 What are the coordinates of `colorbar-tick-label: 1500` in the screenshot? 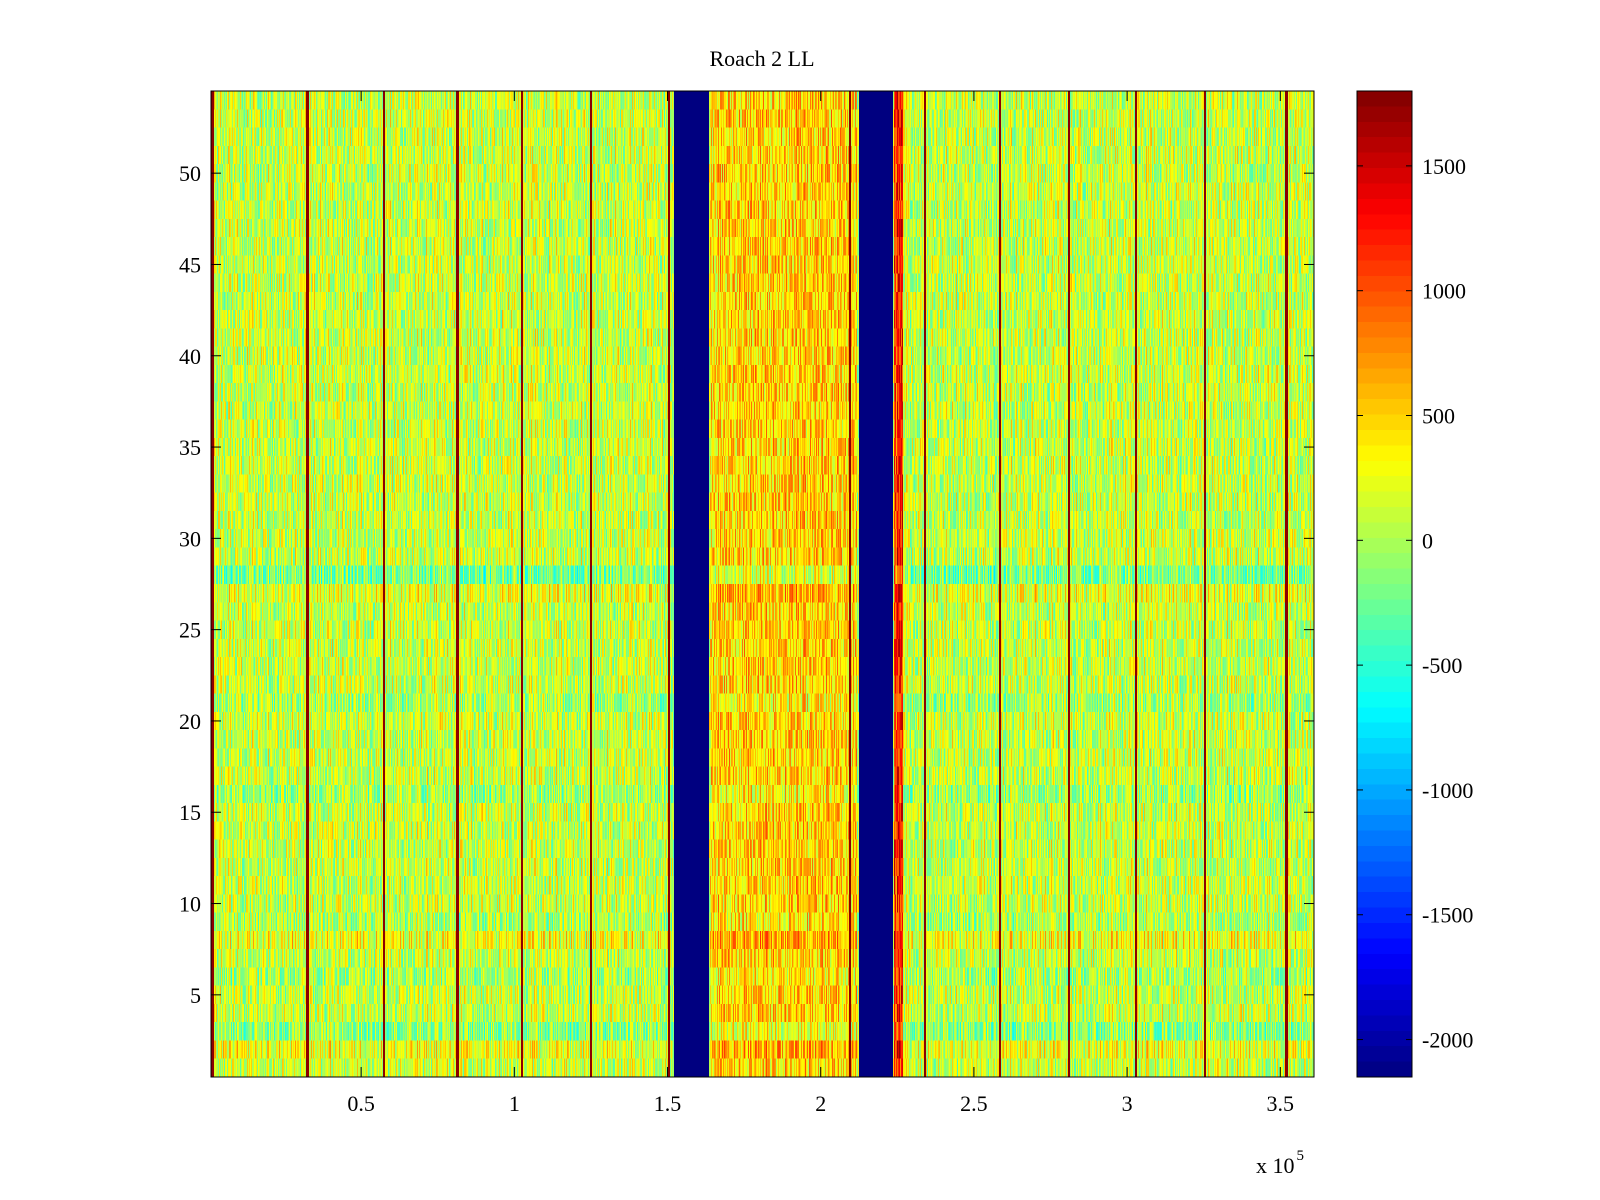 It's located at (1444, 166).